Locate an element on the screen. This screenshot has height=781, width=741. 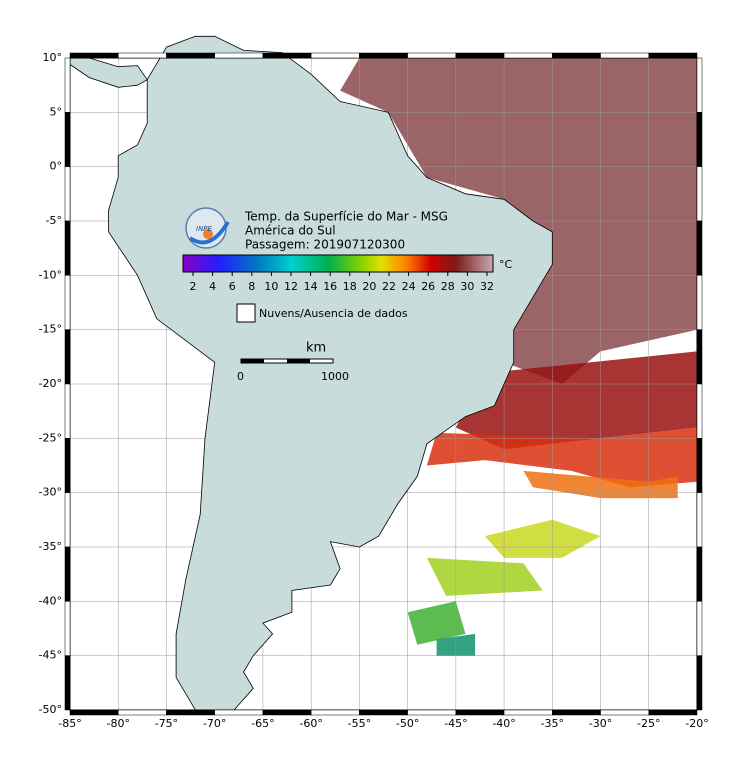
lon-label: -45° is located at coordinates (455, 723).